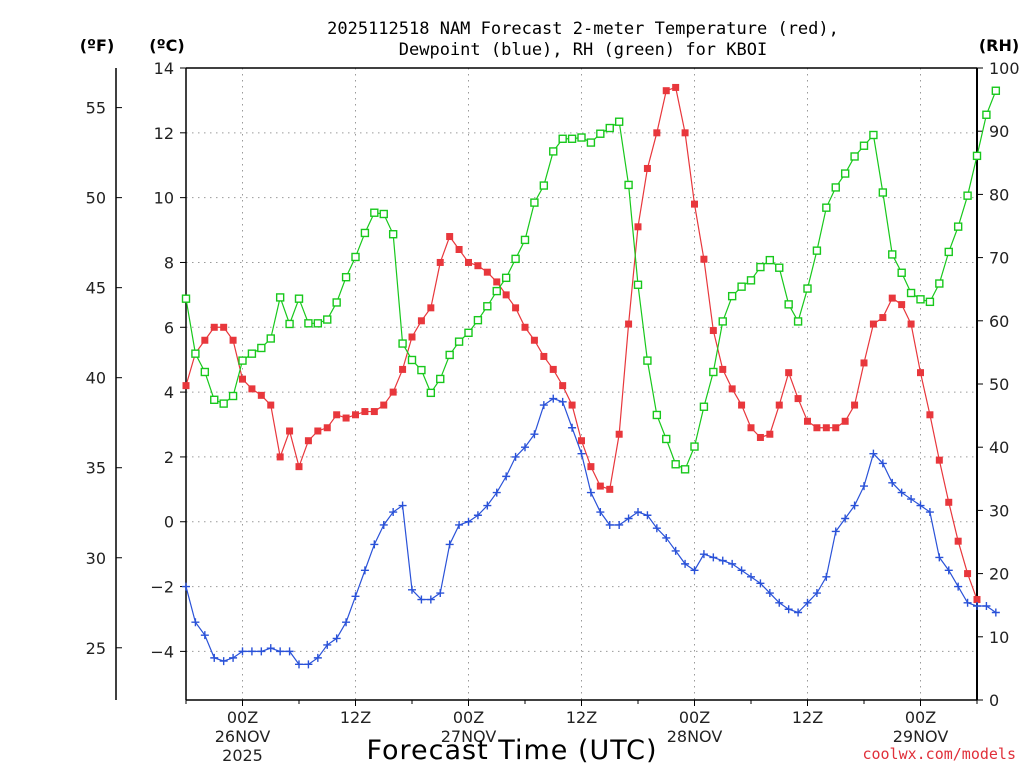 The width and height of the screenshot is (1024, 768). What do you see at coordinates (242, 755) in the screenshot?
I see `x-tick-year: 2025` at bounding box center [242, 755].